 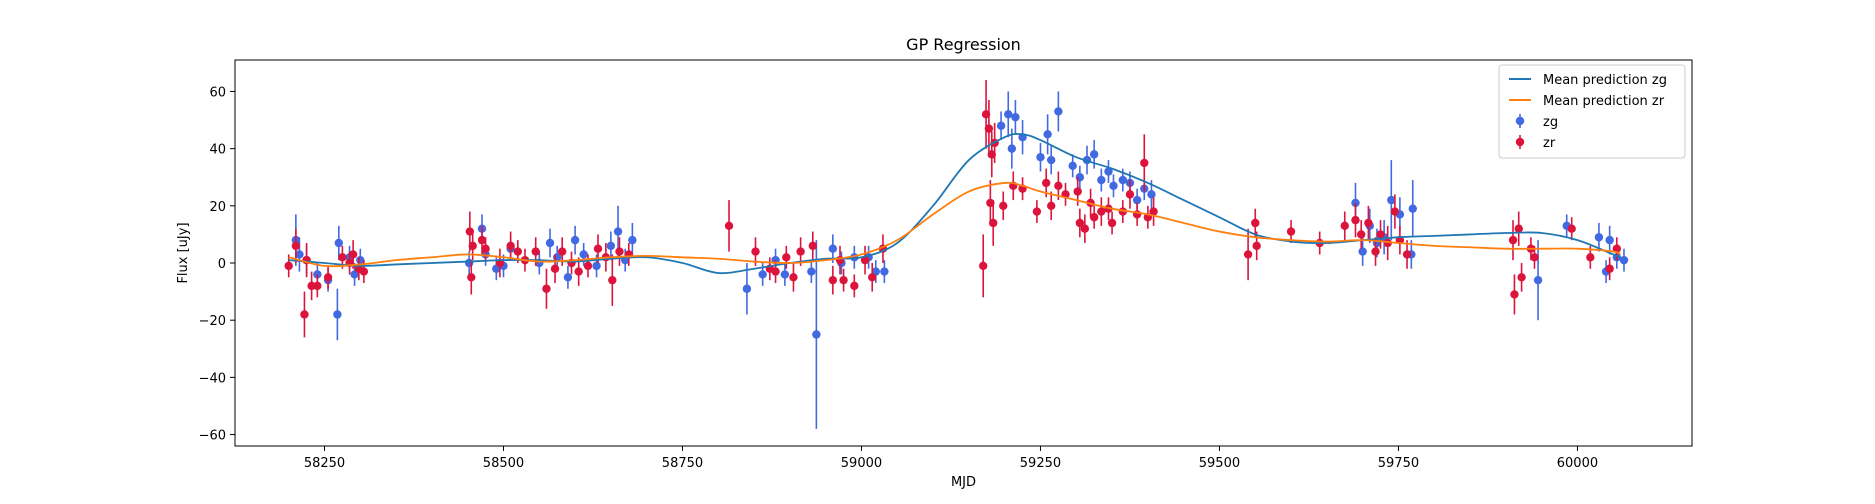 I want to click on x-tick-label: 59750, so click(x=1398, y=463).